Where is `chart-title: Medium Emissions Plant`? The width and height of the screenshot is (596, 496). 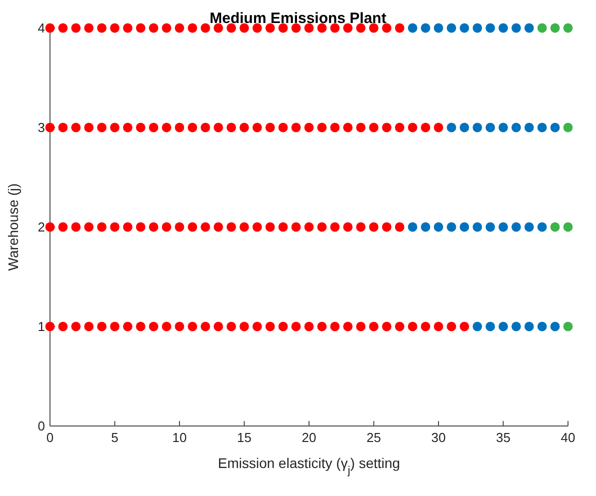
chart-title: Medium Emissions Plant is located at coordinates (298, 18).